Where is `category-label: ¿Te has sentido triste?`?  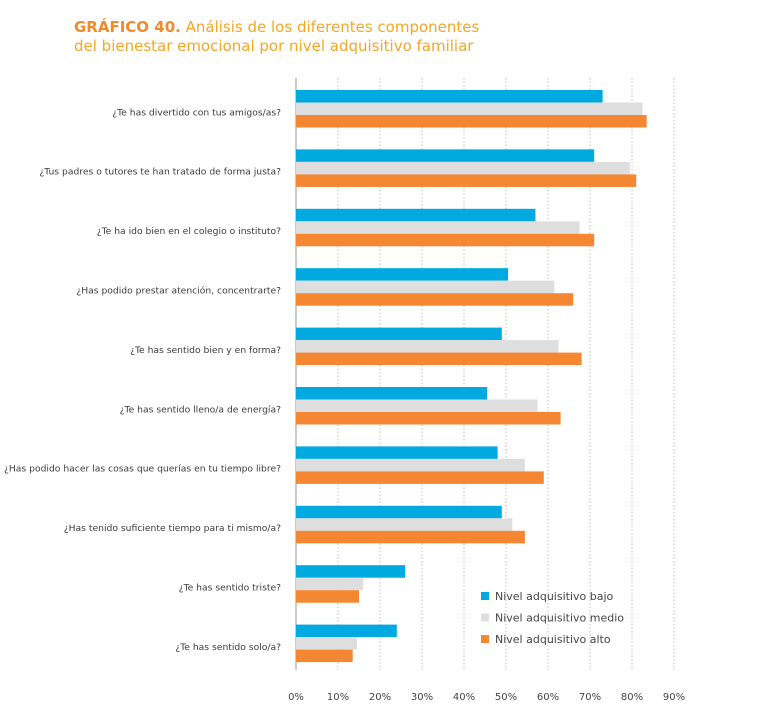
category-label: ¿Te has sentido triste? is located at coordinates (230, 588).